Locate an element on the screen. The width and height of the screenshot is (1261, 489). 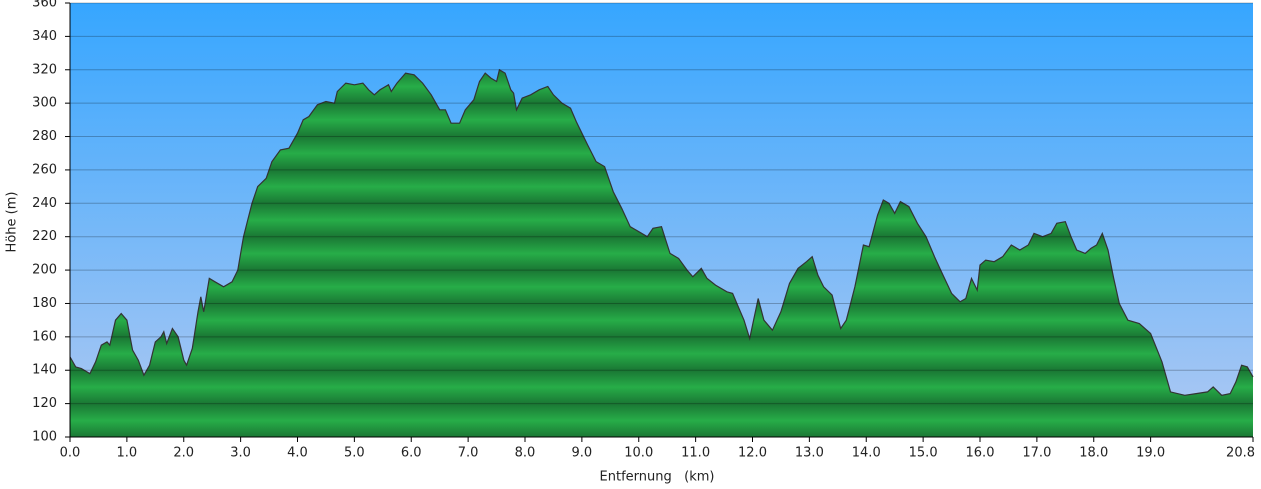
x-axis-label: Entfernung (km) is located at coordinates (657, 477).